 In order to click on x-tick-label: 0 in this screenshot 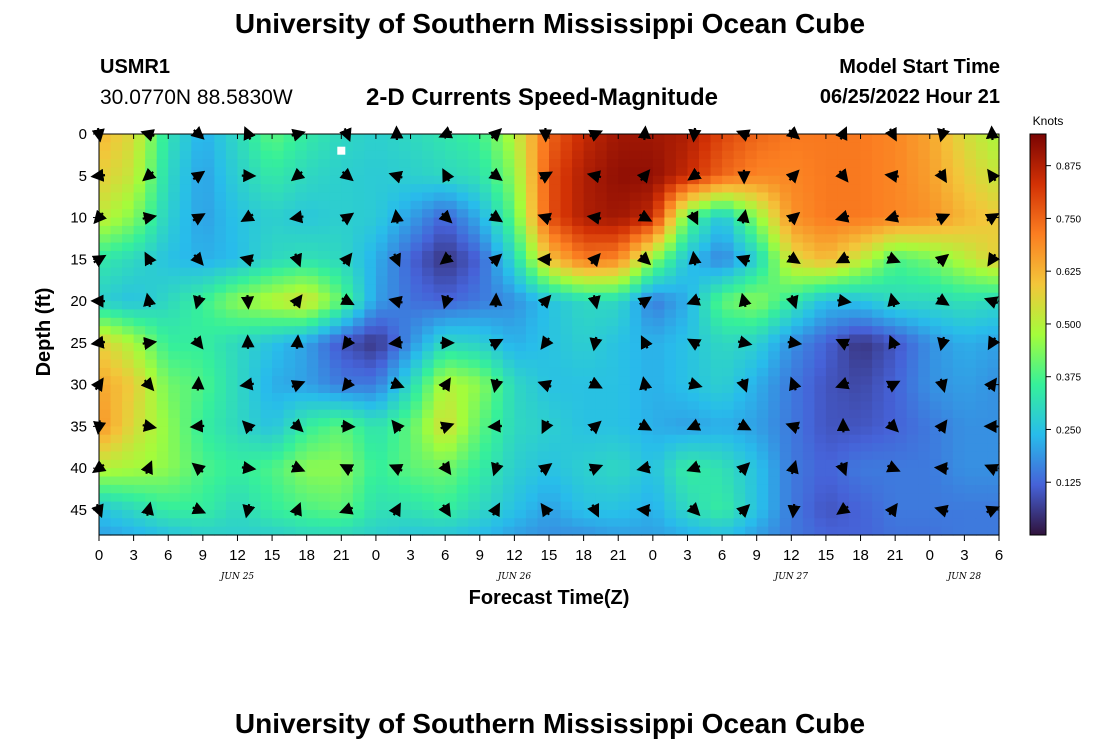, I will do `click(99, 555)`.